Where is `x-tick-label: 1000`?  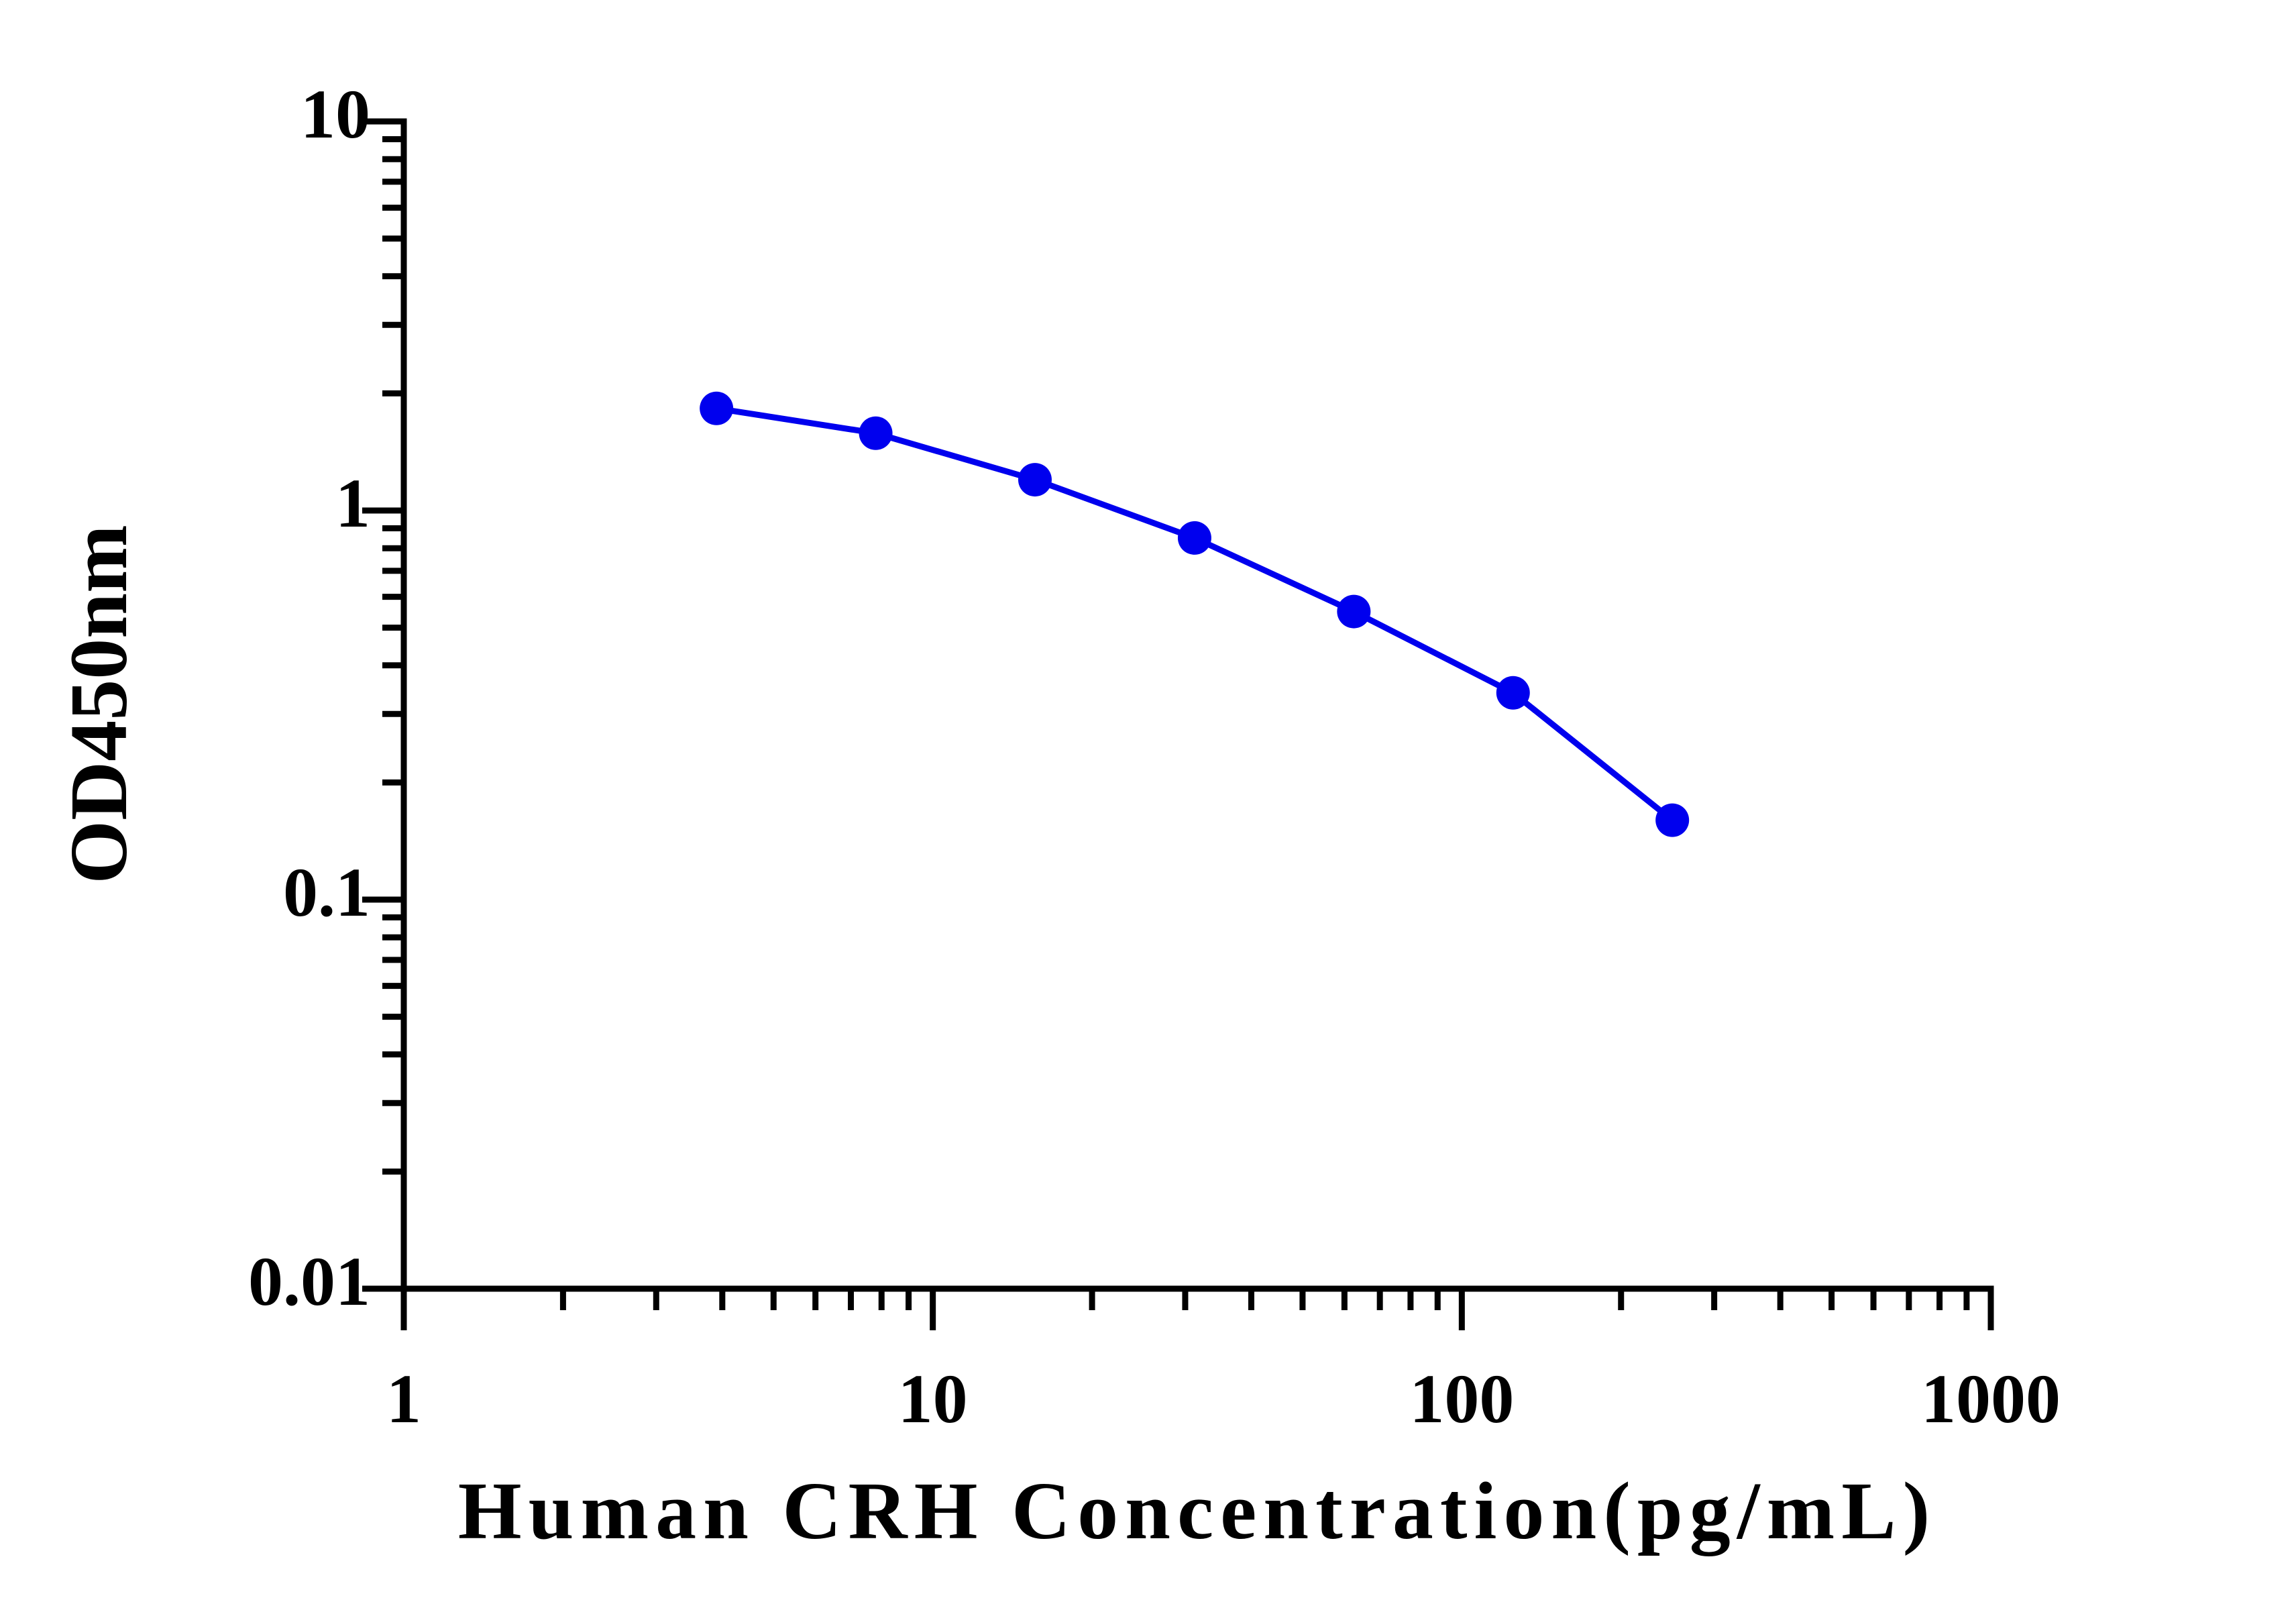 x-tick-label: 1000 is located at coordinates (1991, 1399).